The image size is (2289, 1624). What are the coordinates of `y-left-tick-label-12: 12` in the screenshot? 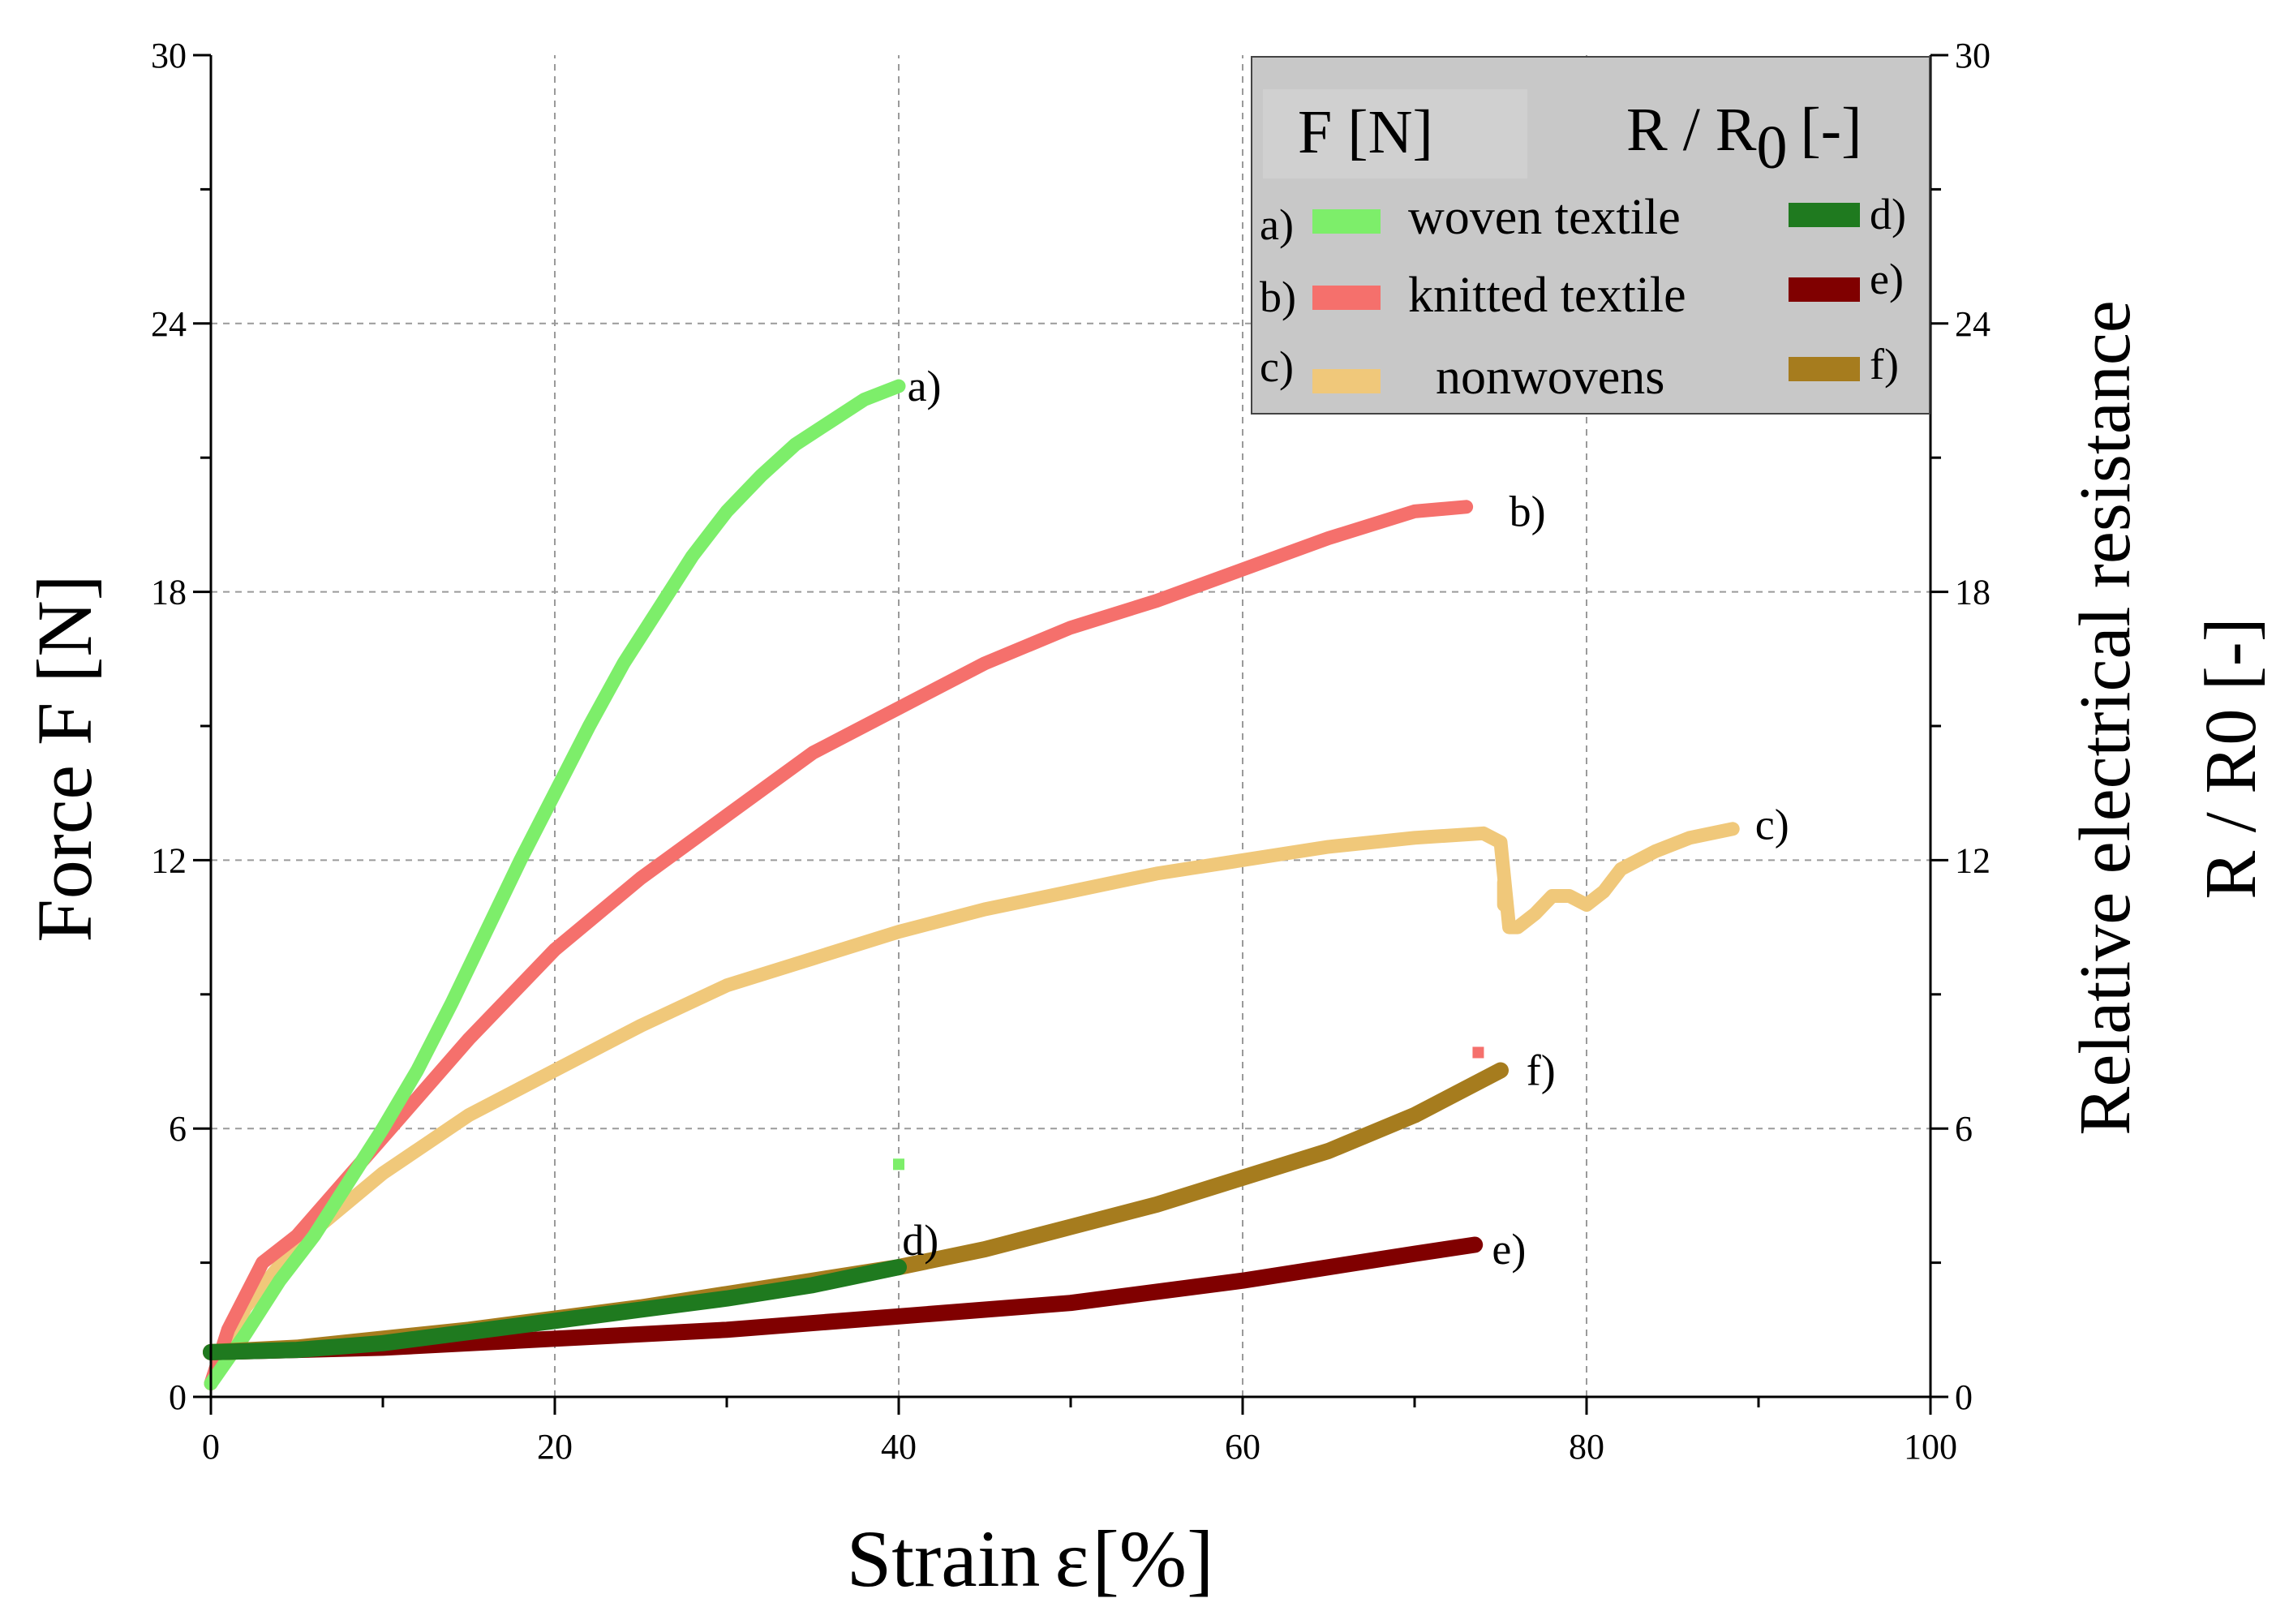 It's located at (169, 860).